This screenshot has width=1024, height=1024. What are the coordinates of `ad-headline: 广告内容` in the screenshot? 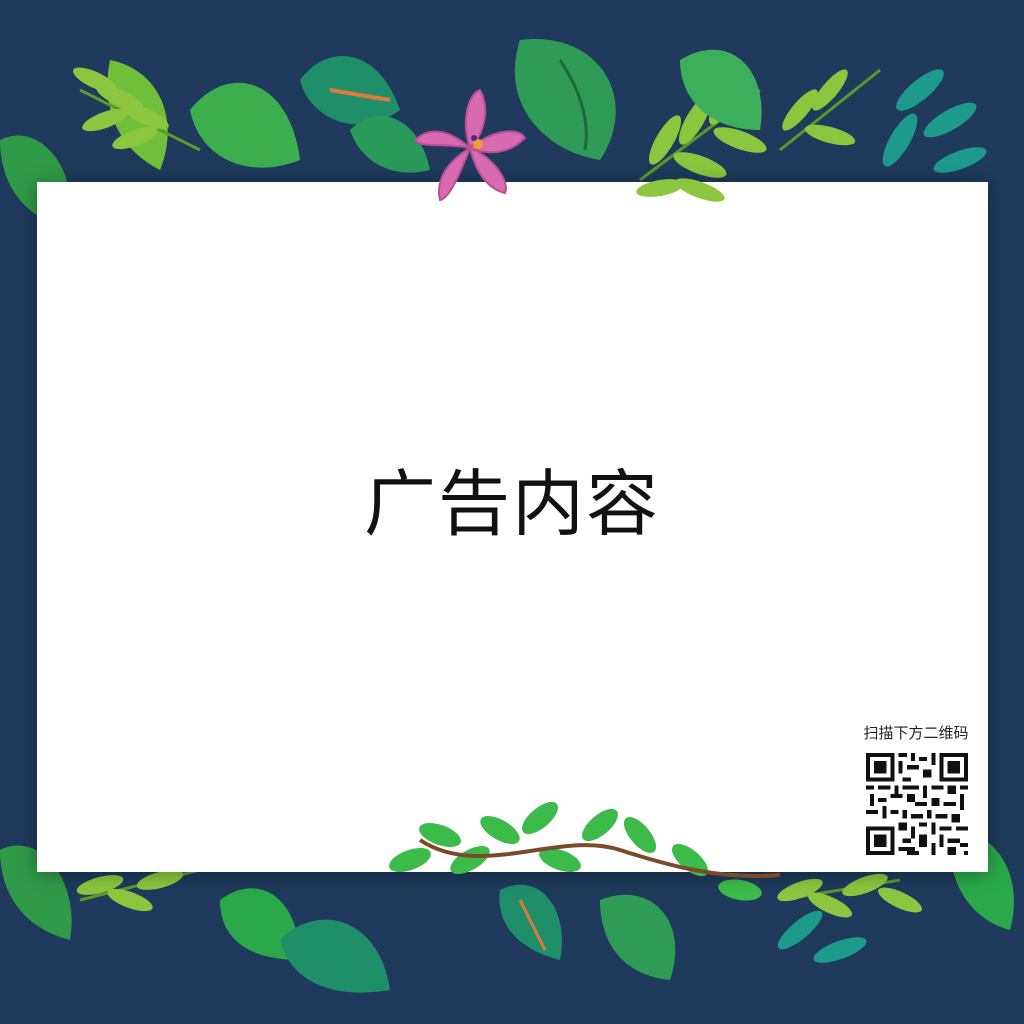 It's located at (511, 504).